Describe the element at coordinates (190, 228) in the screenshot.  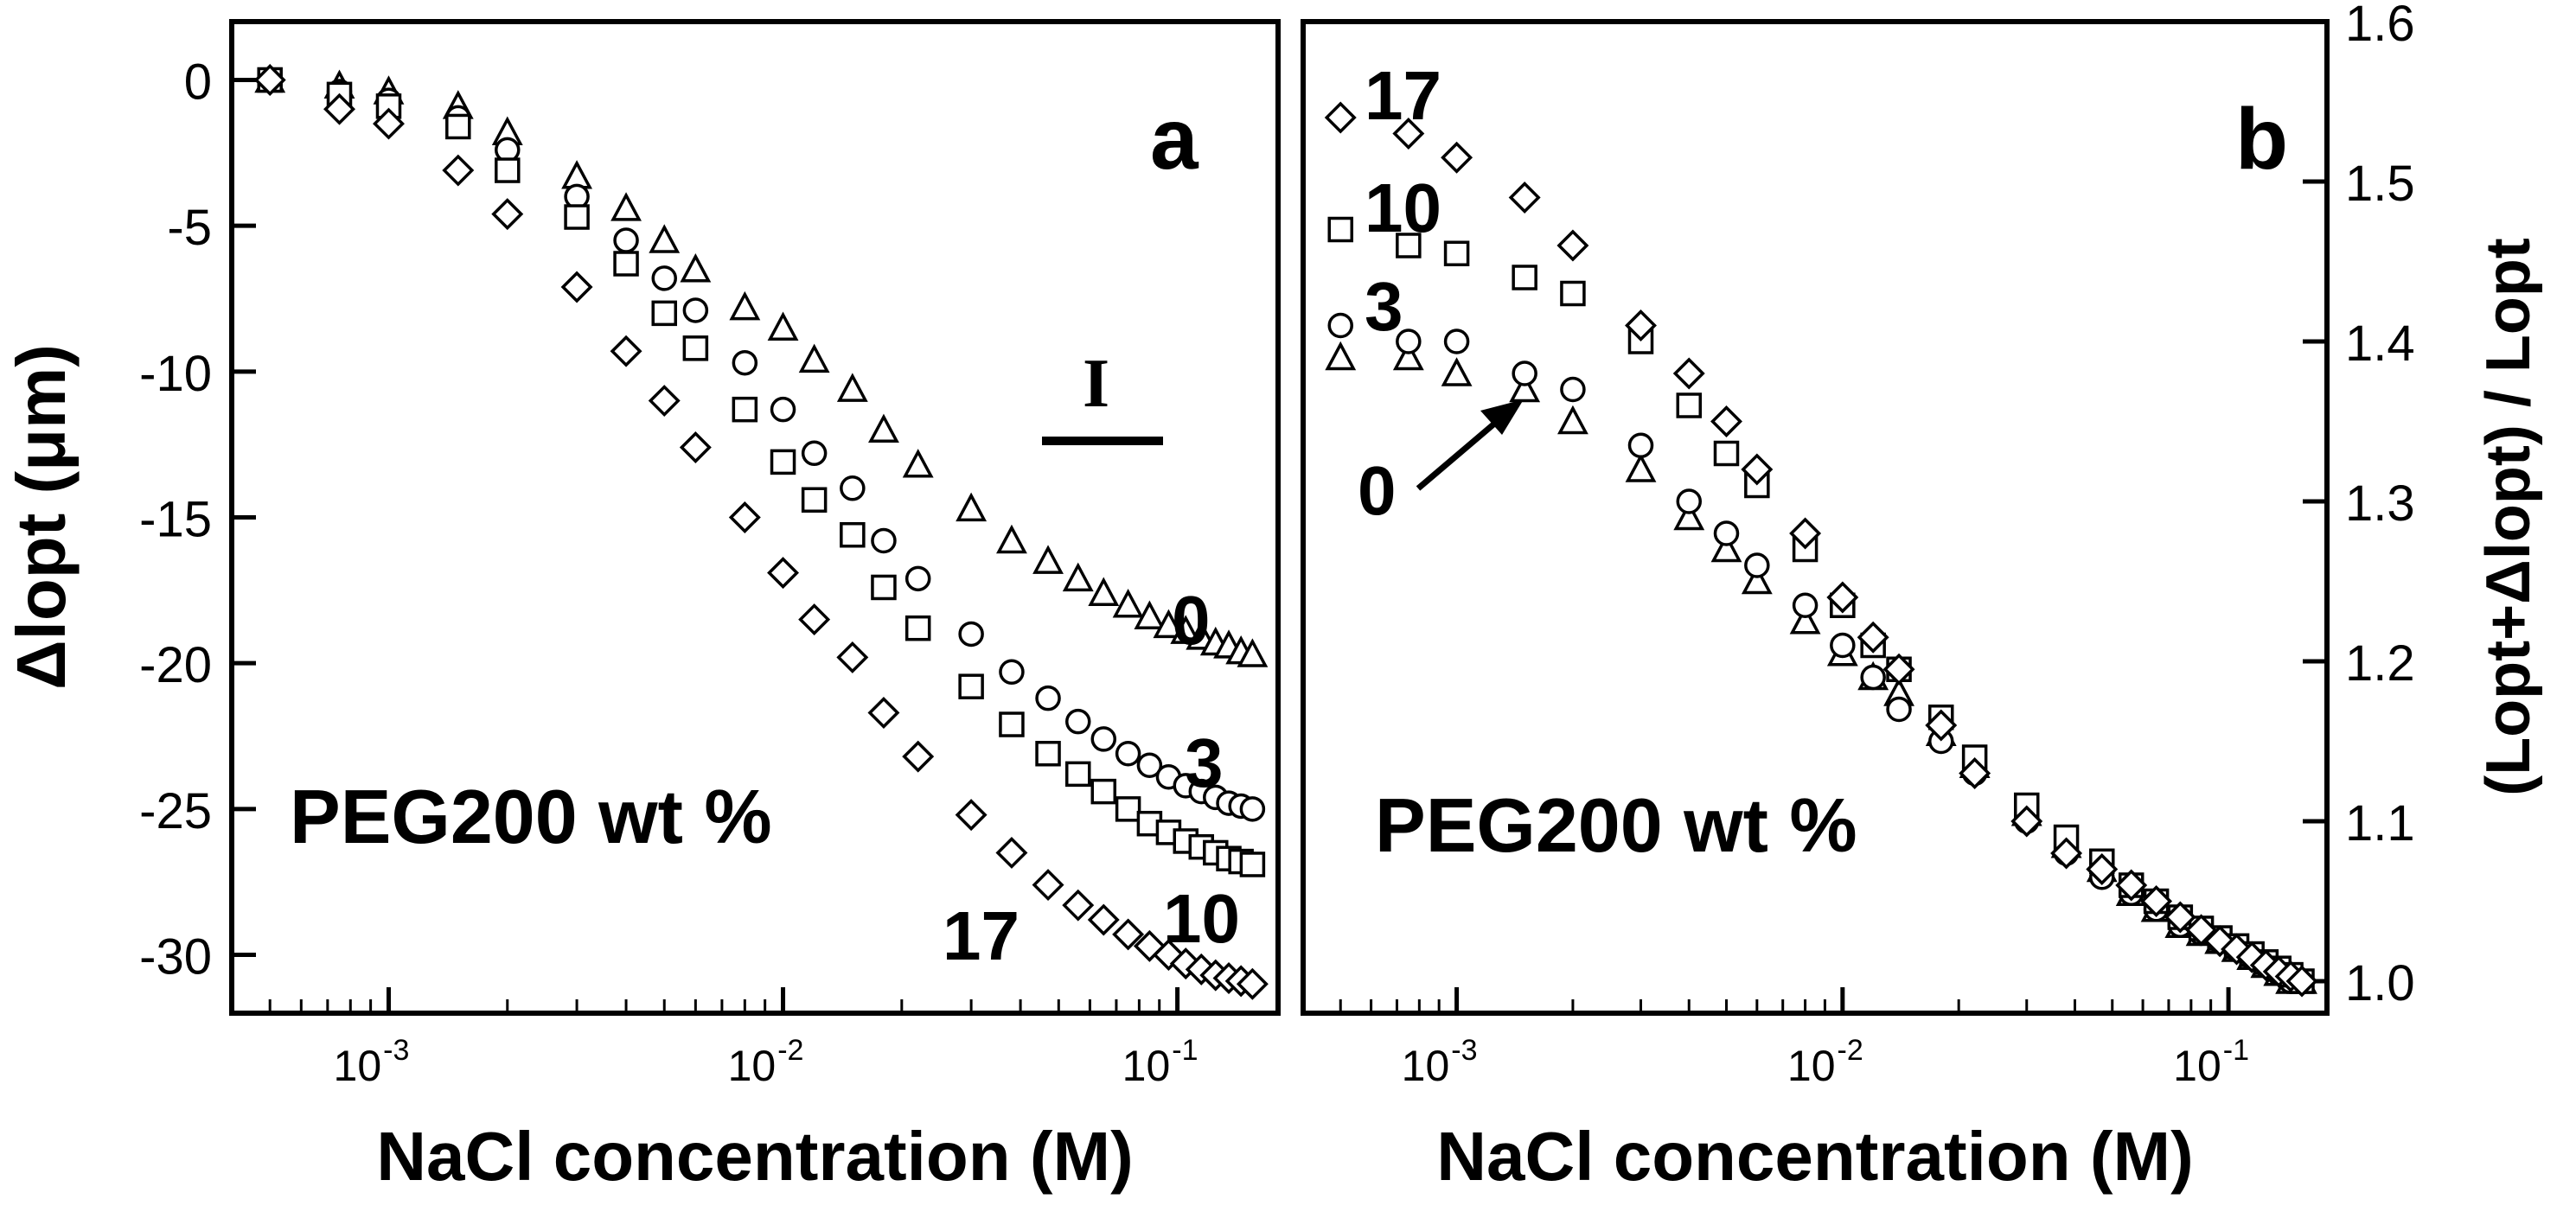
I see `y-tick-label: -5` at that location.